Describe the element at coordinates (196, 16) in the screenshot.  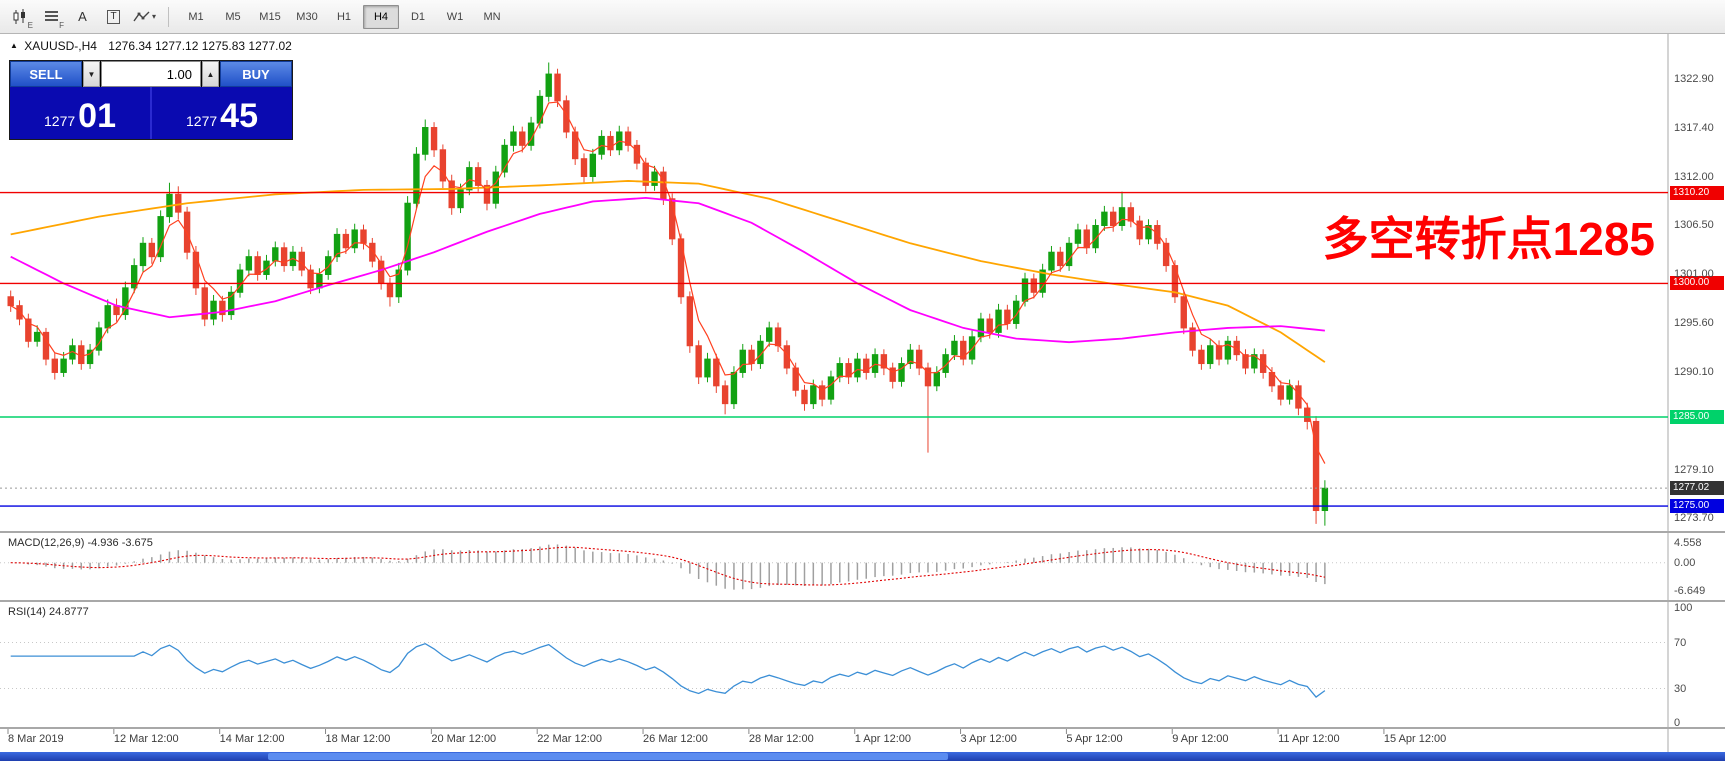
I see `timeframe-m1-button: M1` at that location.